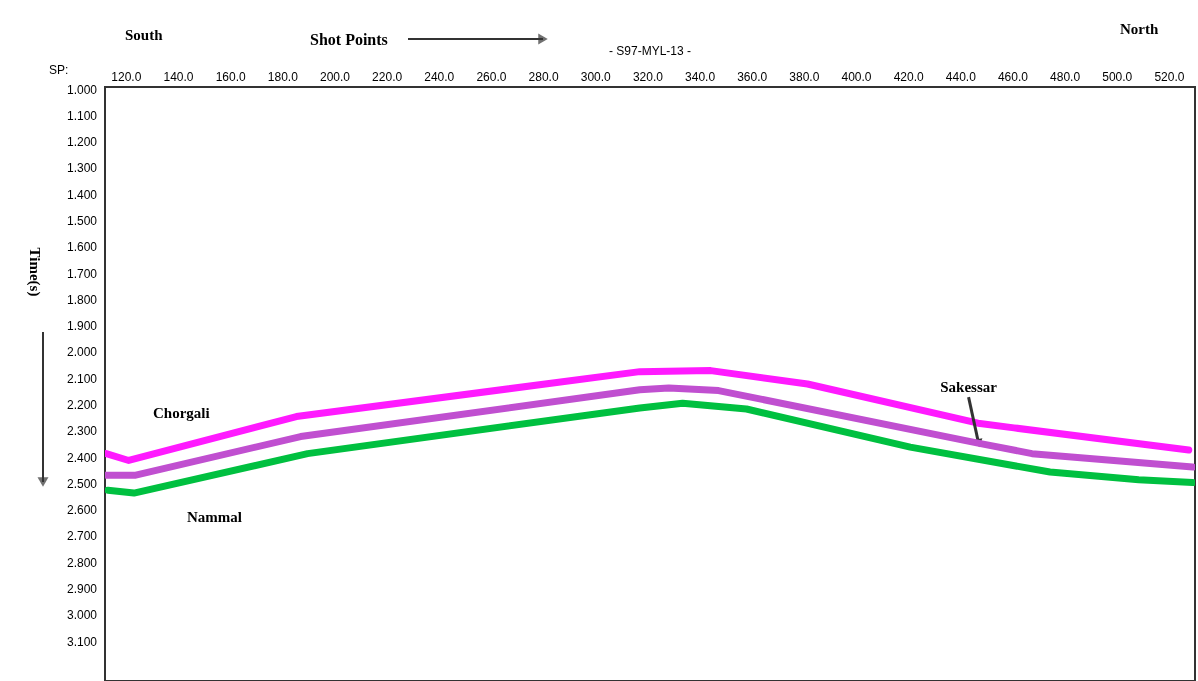 The height and width of the screenshot is (681, 1198). I want to click on y-tick-label: 2.700, so click(82, 536).